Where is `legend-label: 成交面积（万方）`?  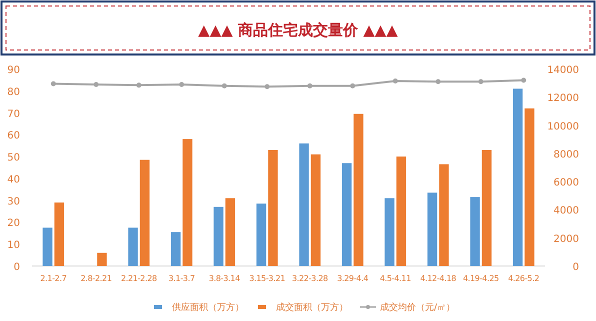
legend-label: 成交面积（万方） is located at coordinates (312, 307).